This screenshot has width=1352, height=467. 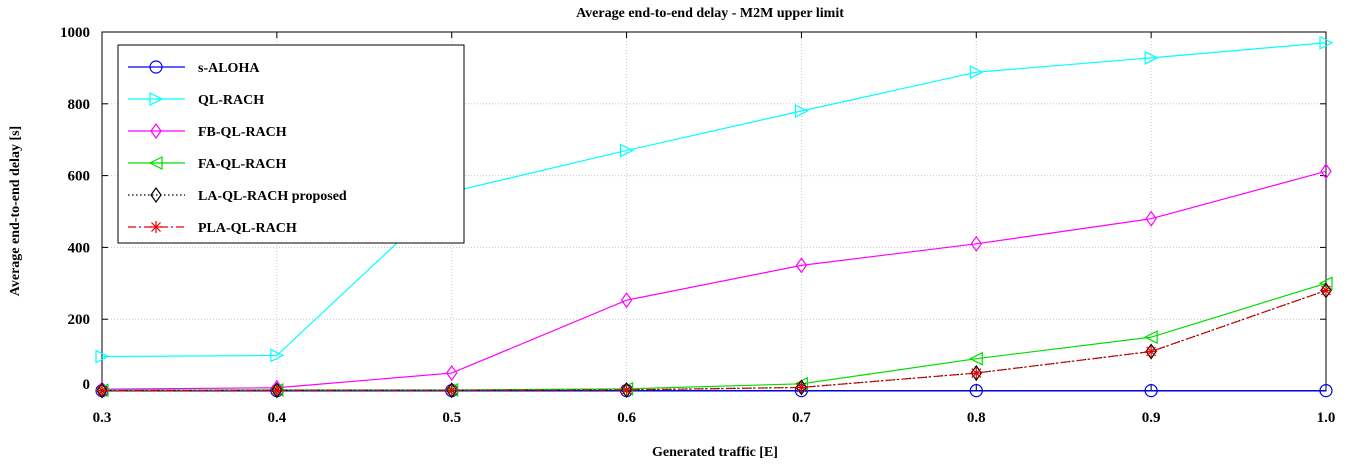 I want to click on legend-entry: PLA-QL-RACH, so click(x=212, y=228).